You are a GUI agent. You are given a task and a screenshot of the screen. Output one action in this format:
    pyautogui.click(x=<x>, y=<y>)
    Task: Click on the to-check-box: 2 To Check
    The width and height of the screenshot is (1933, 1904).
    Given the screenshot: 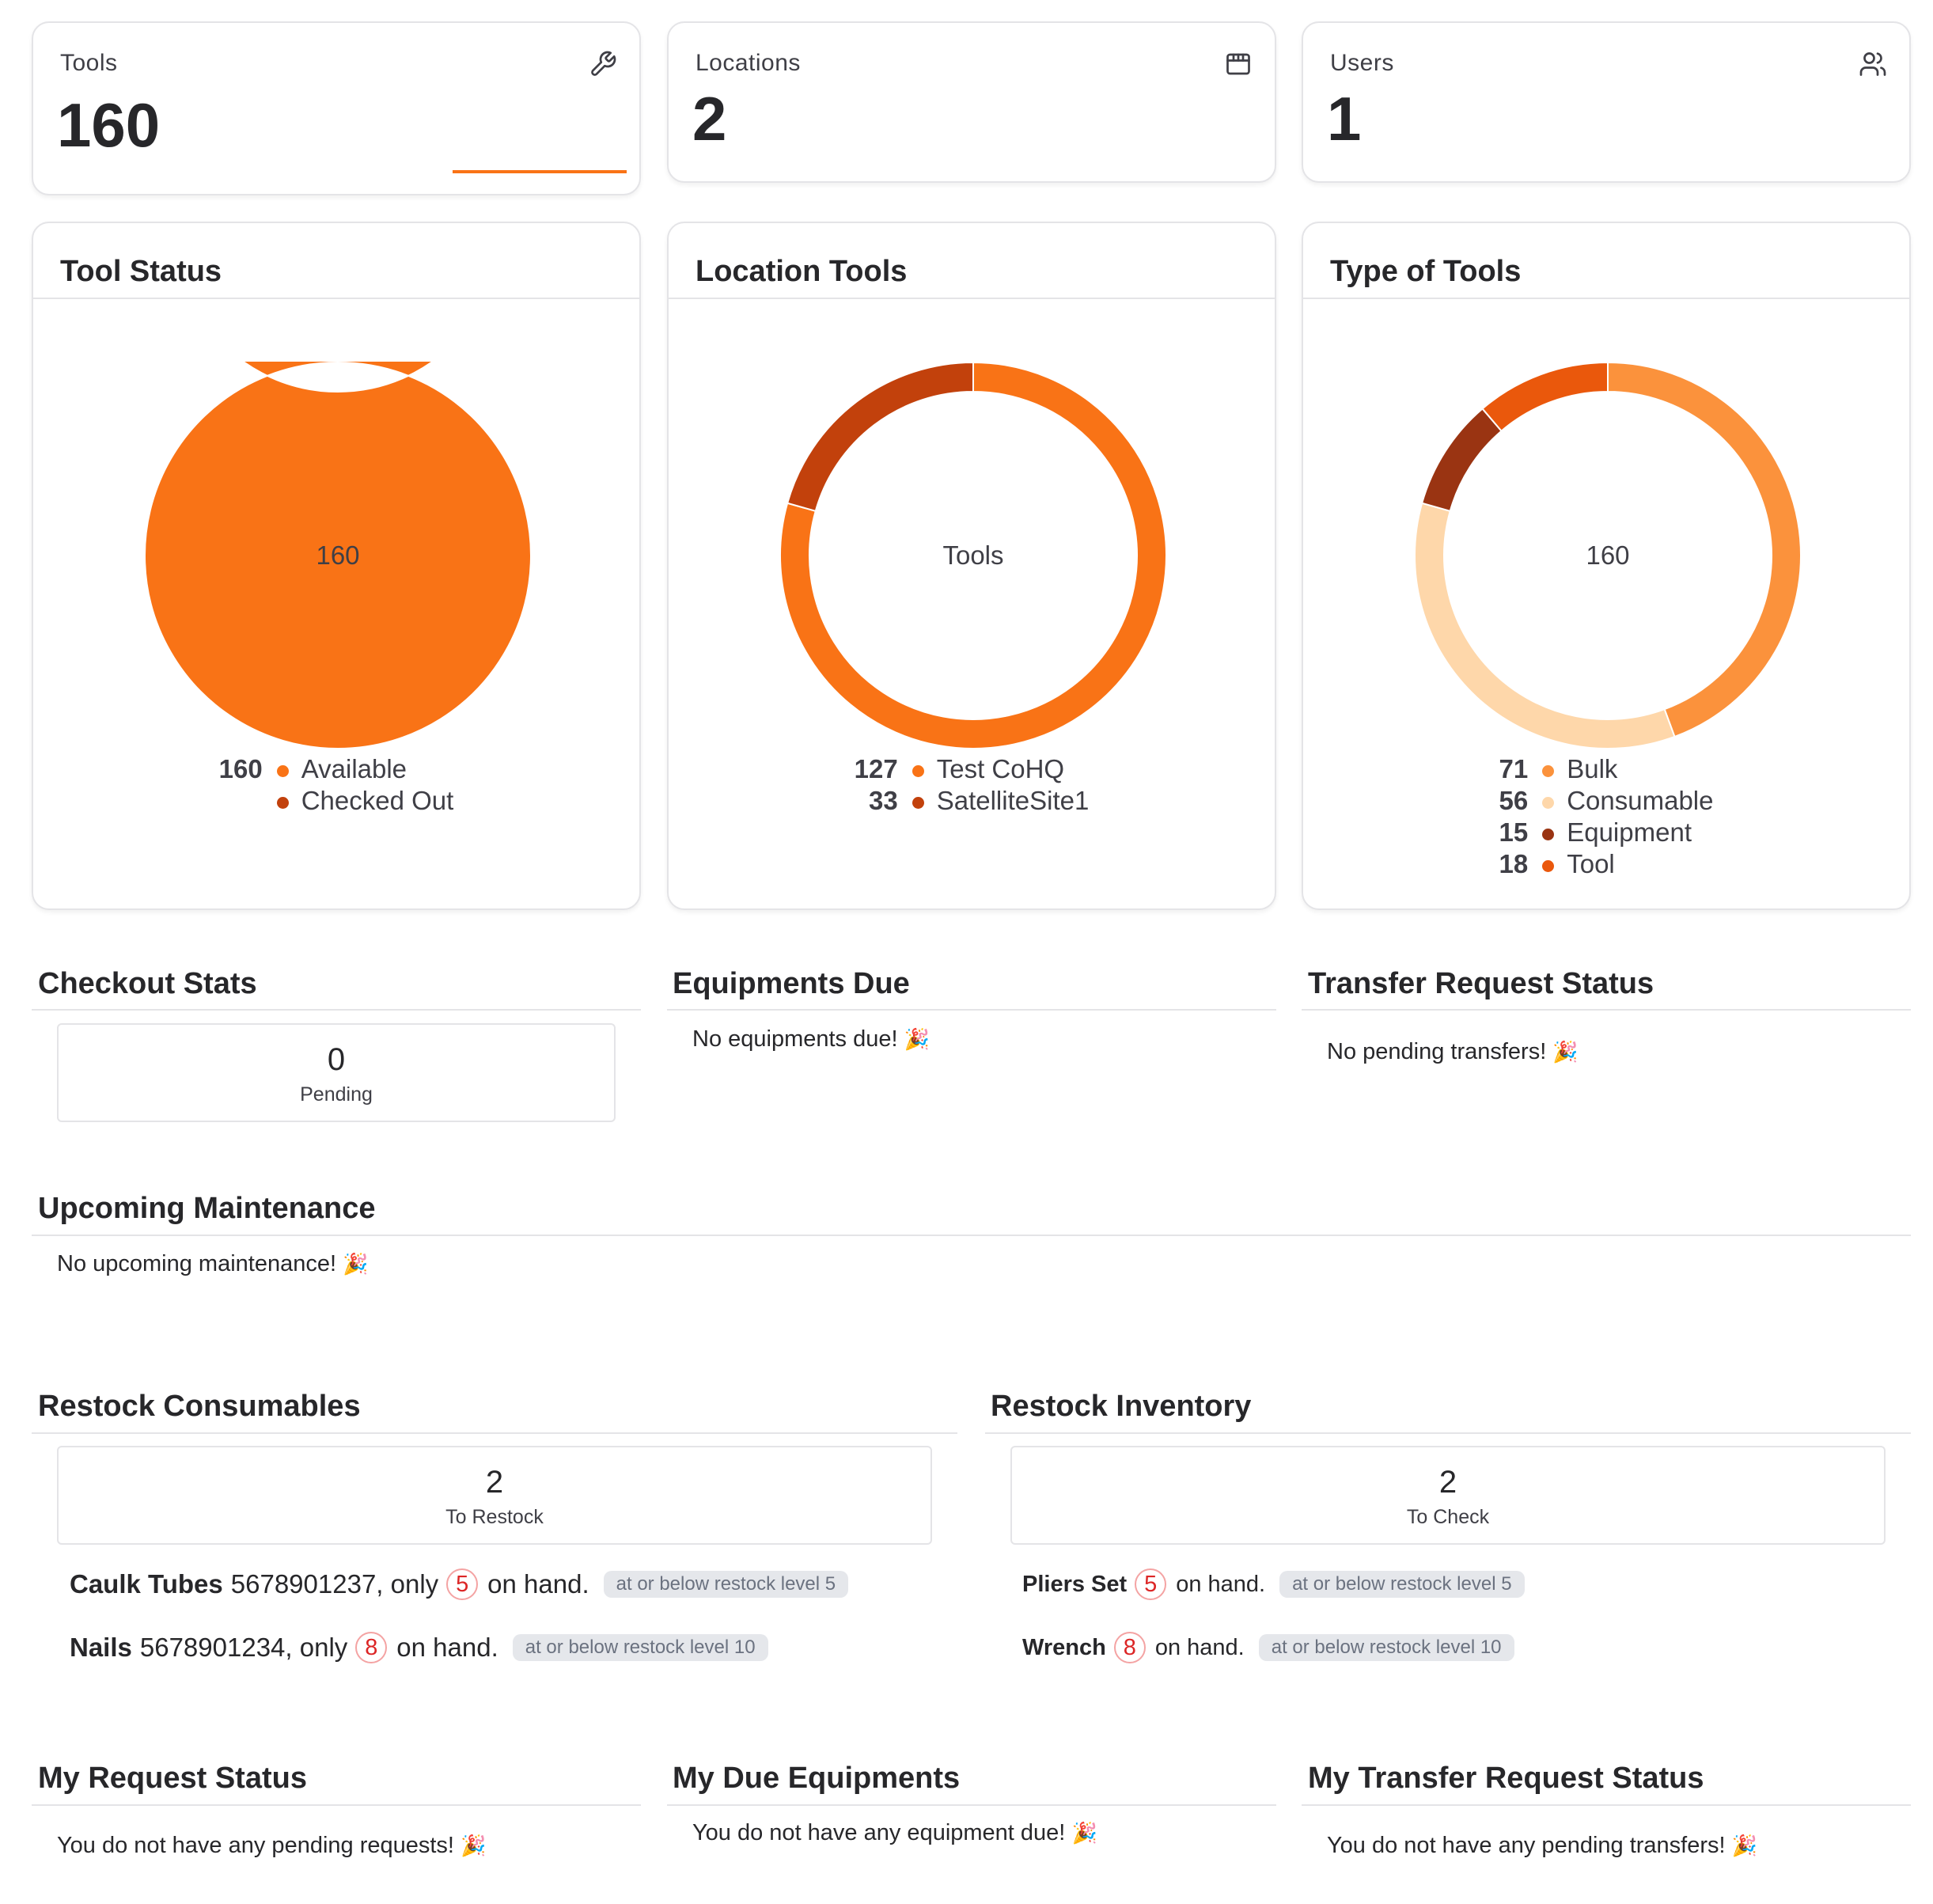 What is the action you would take?
    pyautogui.click(x=1448, y=1495)
    